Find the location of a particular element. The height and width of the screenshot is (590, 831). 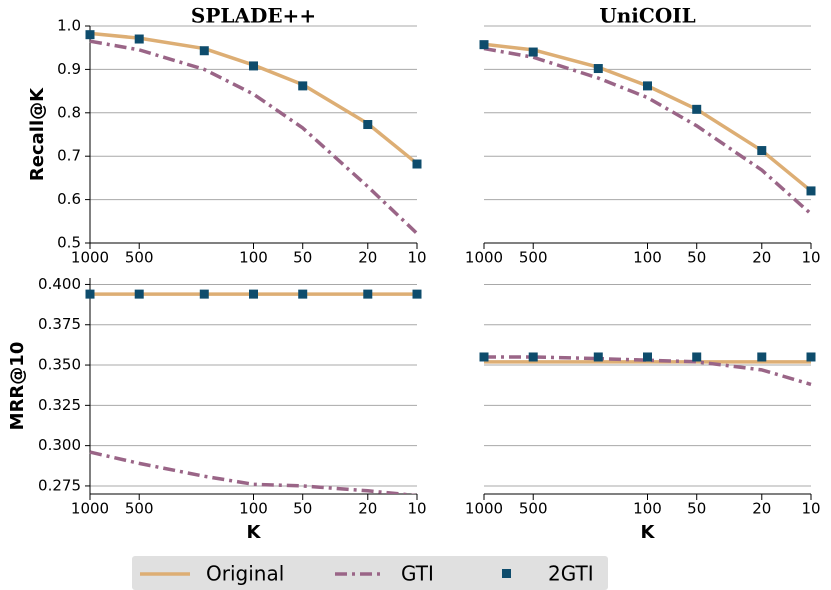

legend-label: GTI is located at coordinates (417, 574).